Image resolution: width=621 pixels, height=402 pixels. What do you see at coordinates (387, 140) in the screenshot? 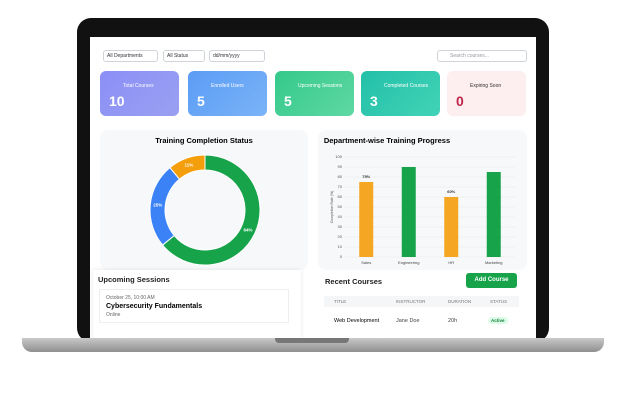
I see `chart-title: Department-wise Training Progress` at bounding box center [387, 140].